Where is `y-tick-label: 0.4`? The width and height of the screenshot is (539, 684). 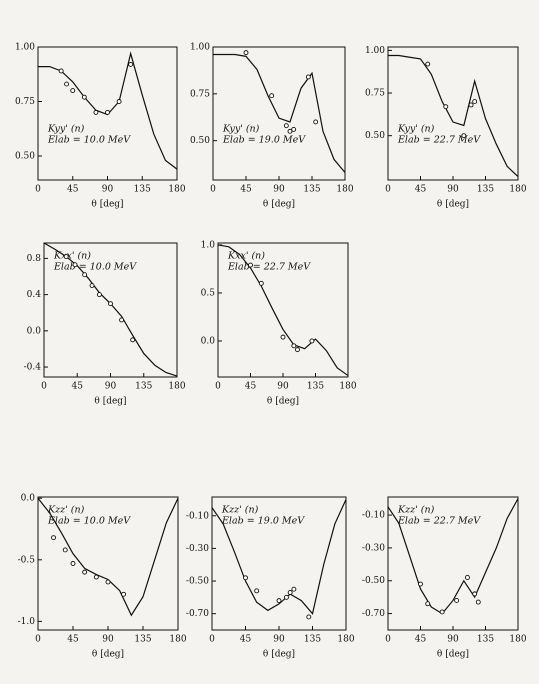
y-tick-label: 0.4 is located at coordinates (34, 295).